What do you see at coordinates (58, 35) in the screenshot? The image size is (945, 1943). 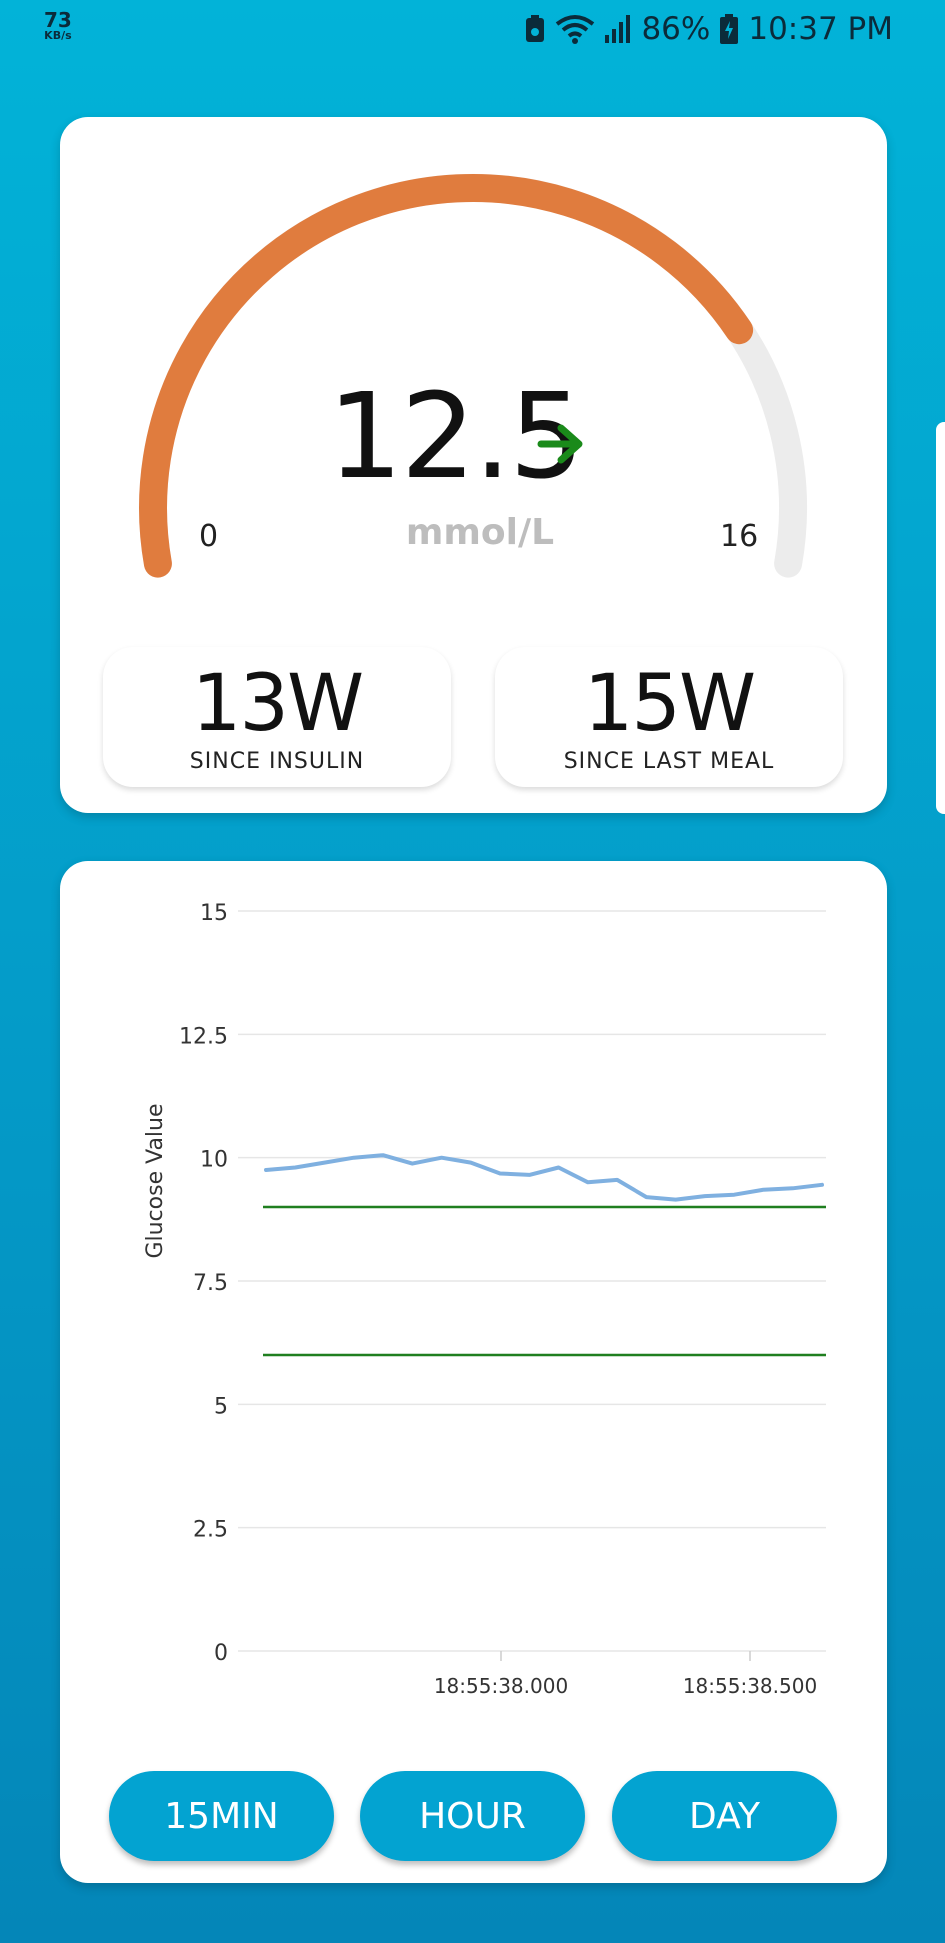 I see `data-speed-unit: KB/s` at bounding box center [58, 35].